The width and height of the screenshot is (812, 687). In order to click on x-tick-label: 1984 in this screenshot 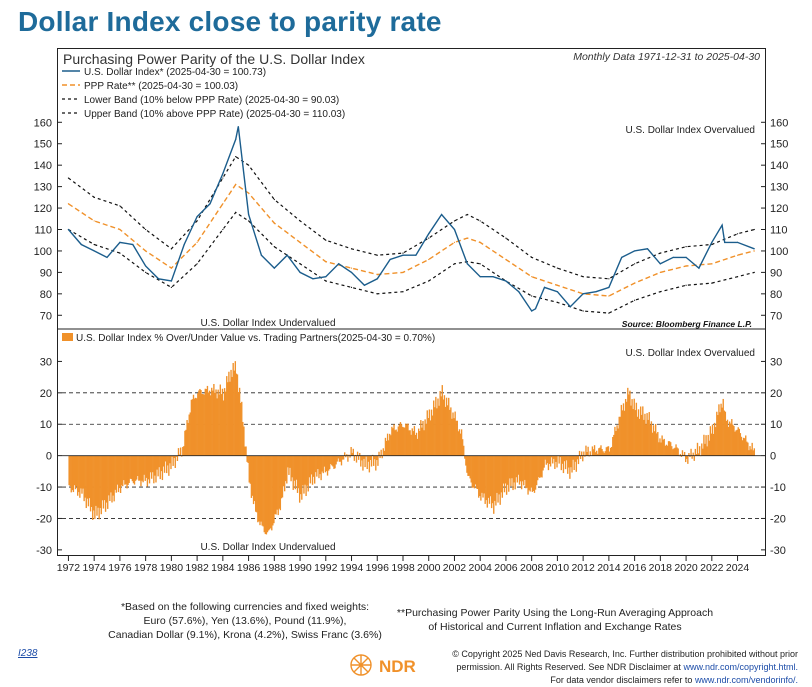, I will do `click(223, 568)`.